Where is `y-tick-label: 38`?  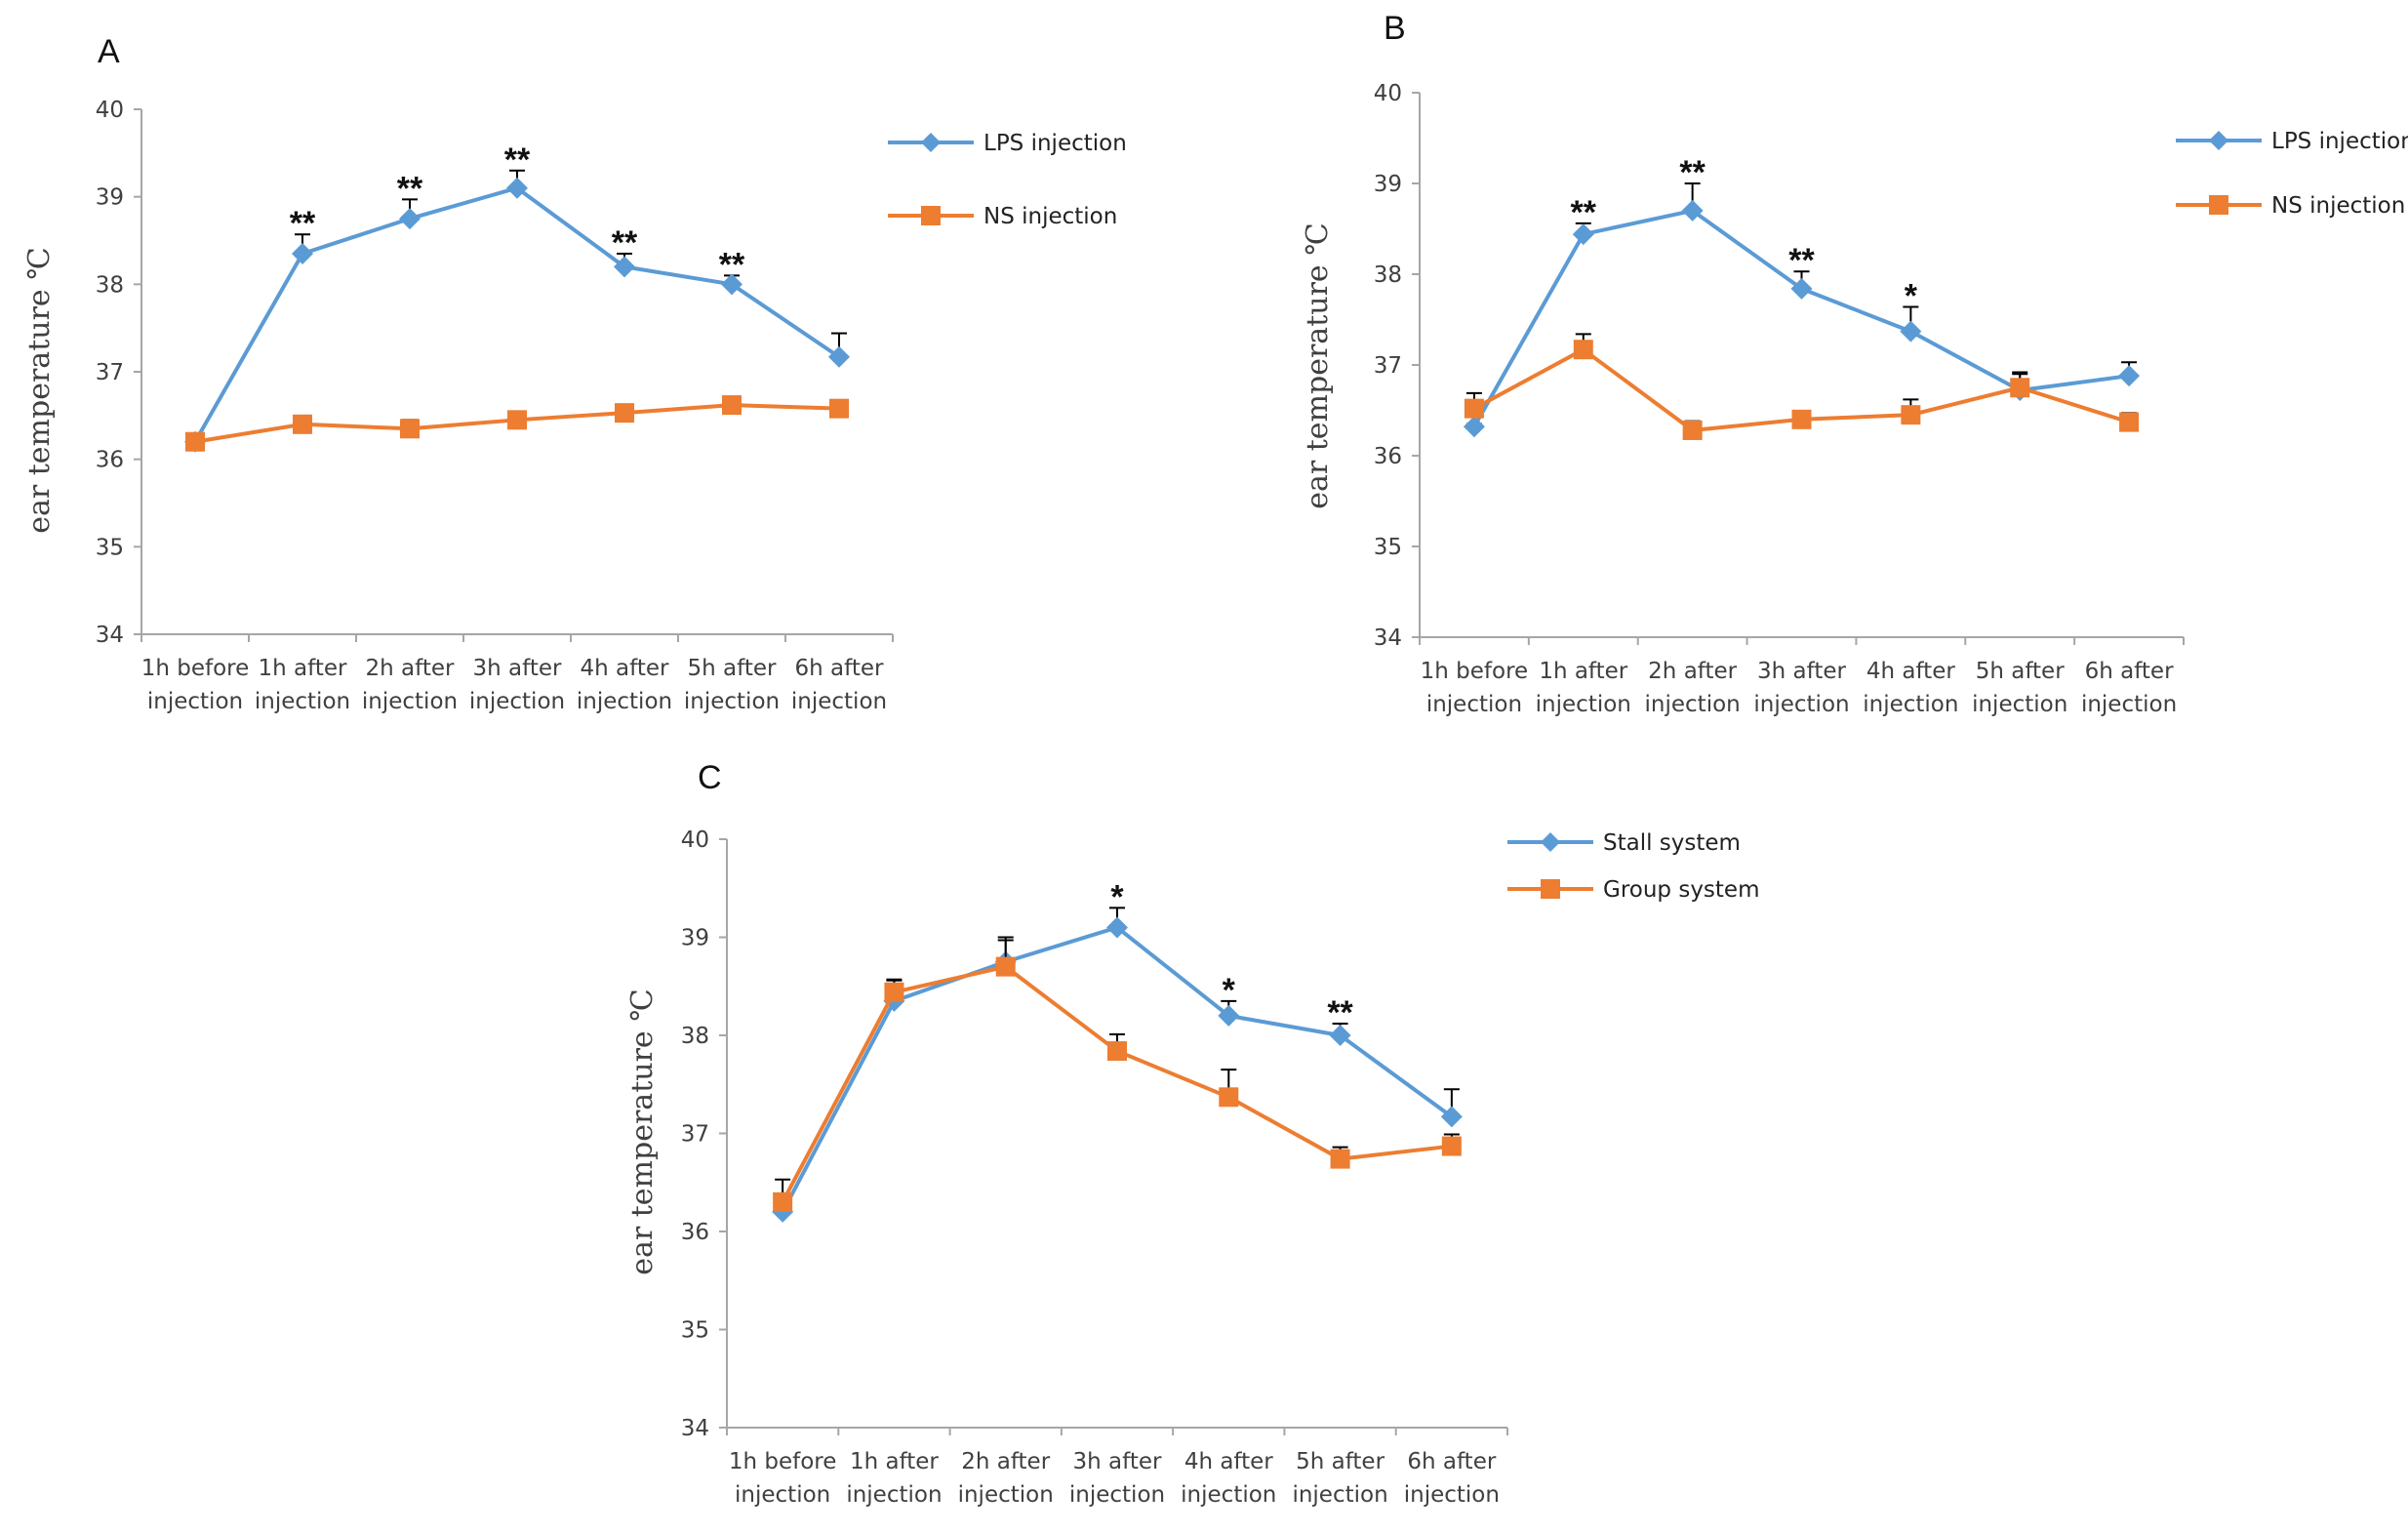
y-tick-label: 38 is located at coordinates (110, 285).